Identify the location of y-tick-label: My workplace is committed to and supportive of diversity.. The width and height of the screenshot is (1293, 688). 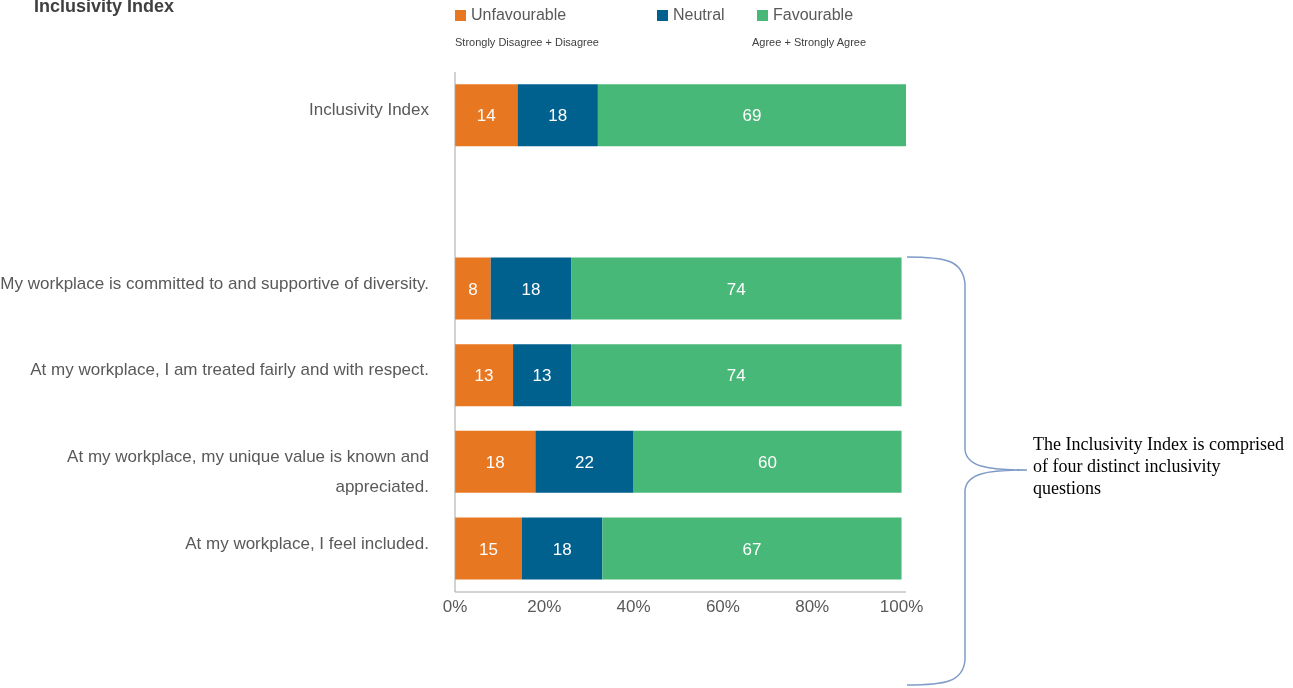
(214, 283).